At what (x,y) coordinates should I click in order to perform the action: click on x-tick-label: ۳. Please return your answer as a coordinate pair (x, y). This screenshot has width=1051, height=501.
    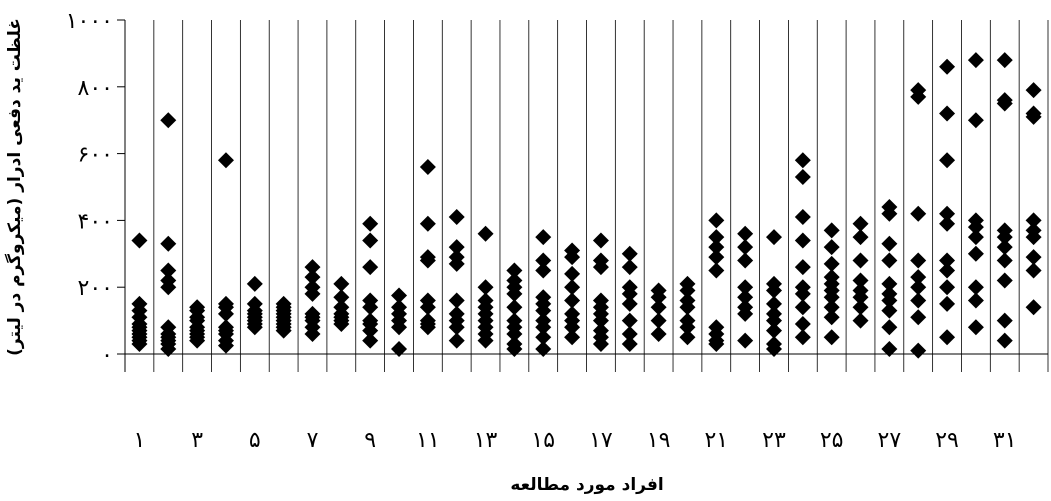
    Looking at the image, I should click on (197, 440).